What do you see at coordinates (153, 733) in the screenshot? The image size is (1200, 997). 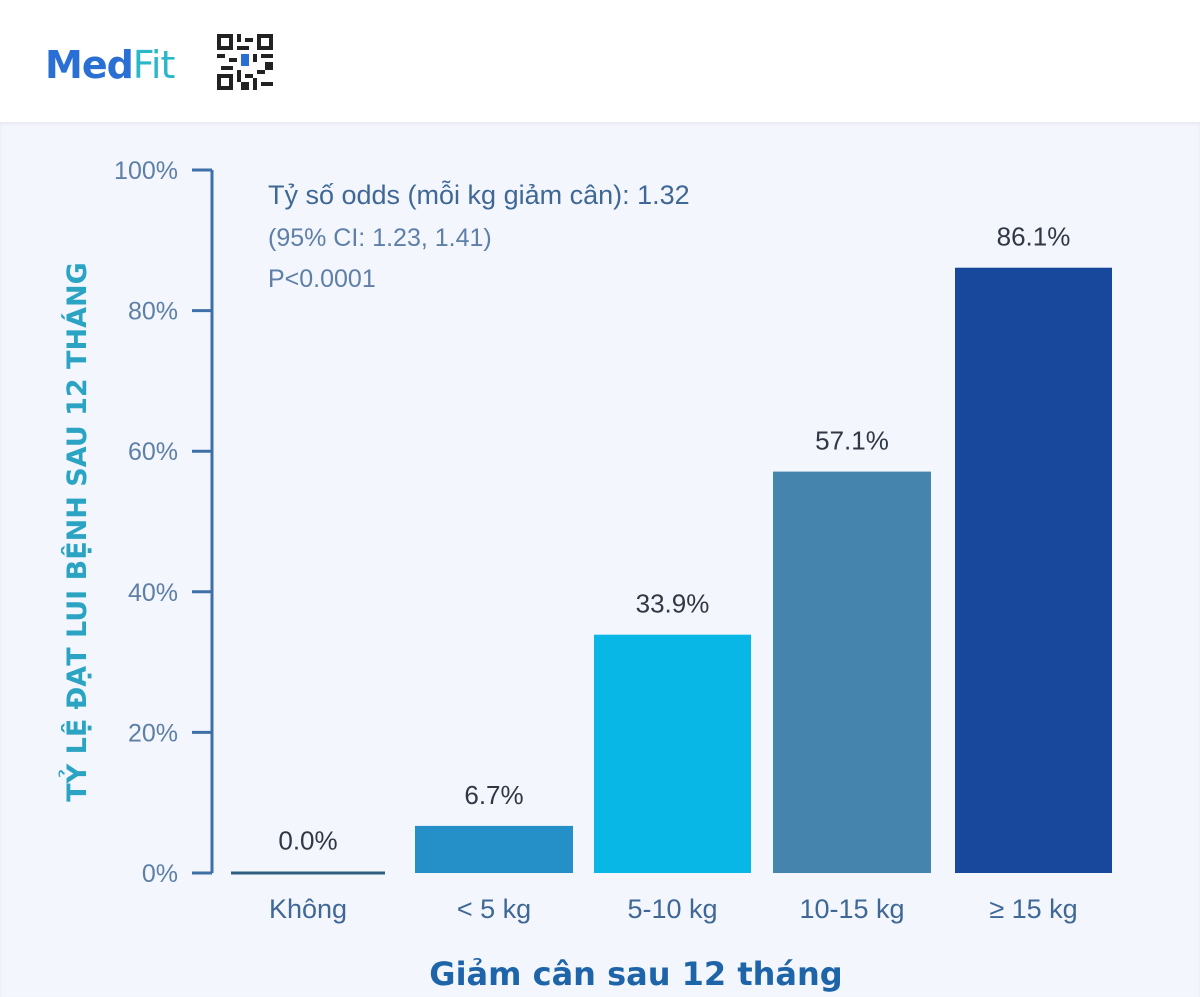 I see `y-tick-label: 20%` at bounding box center [153, 733].